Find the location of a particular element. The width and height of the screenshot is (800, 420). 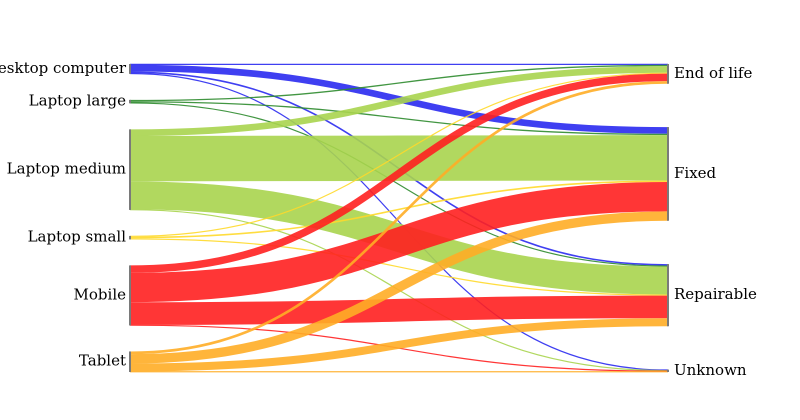

source-label-laptop_large: Laptop large is located at coordinates (77, 101).